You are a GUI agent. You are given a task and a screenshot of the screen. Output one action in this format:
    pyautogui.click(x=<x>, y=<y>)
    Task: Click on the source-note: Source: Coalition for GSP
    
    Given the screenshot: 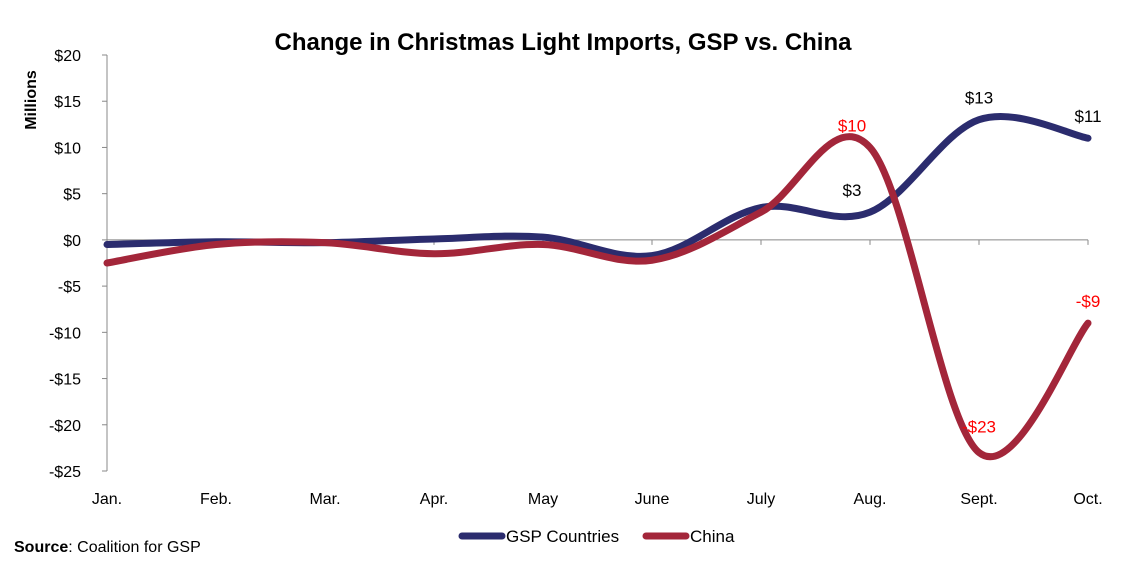 What is the action you would take?
    pyautogui.click(x=107, y=547)
    